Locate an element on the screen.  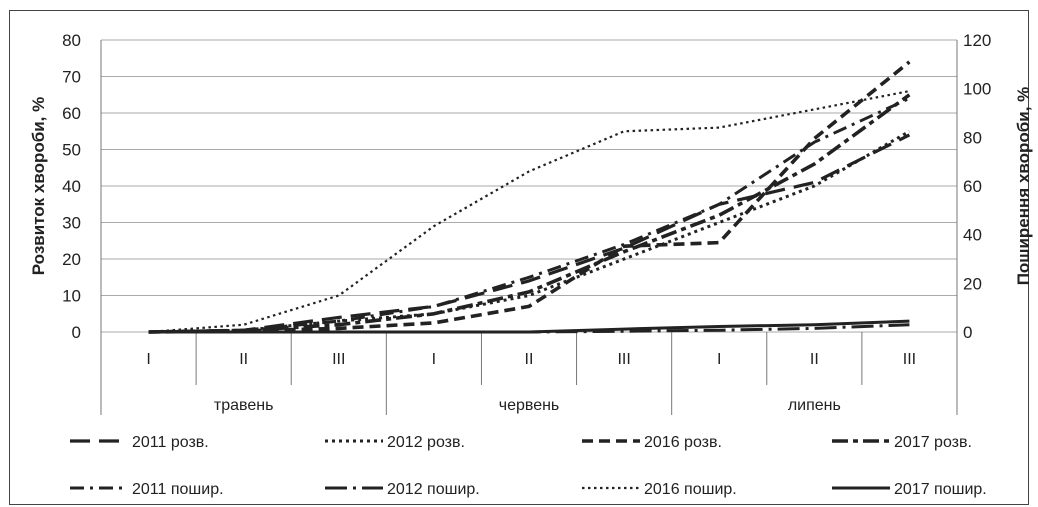
y-tick-label: 60 is located at coordinates (71, 113).